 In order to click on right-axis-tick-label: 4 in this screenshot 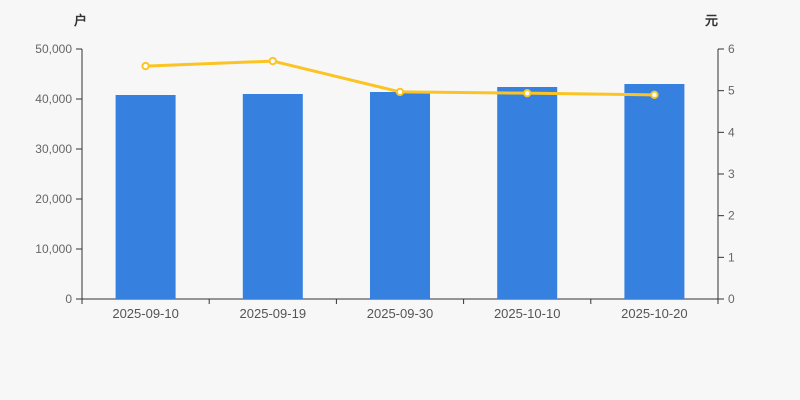, I will do `click(731, 132)`.